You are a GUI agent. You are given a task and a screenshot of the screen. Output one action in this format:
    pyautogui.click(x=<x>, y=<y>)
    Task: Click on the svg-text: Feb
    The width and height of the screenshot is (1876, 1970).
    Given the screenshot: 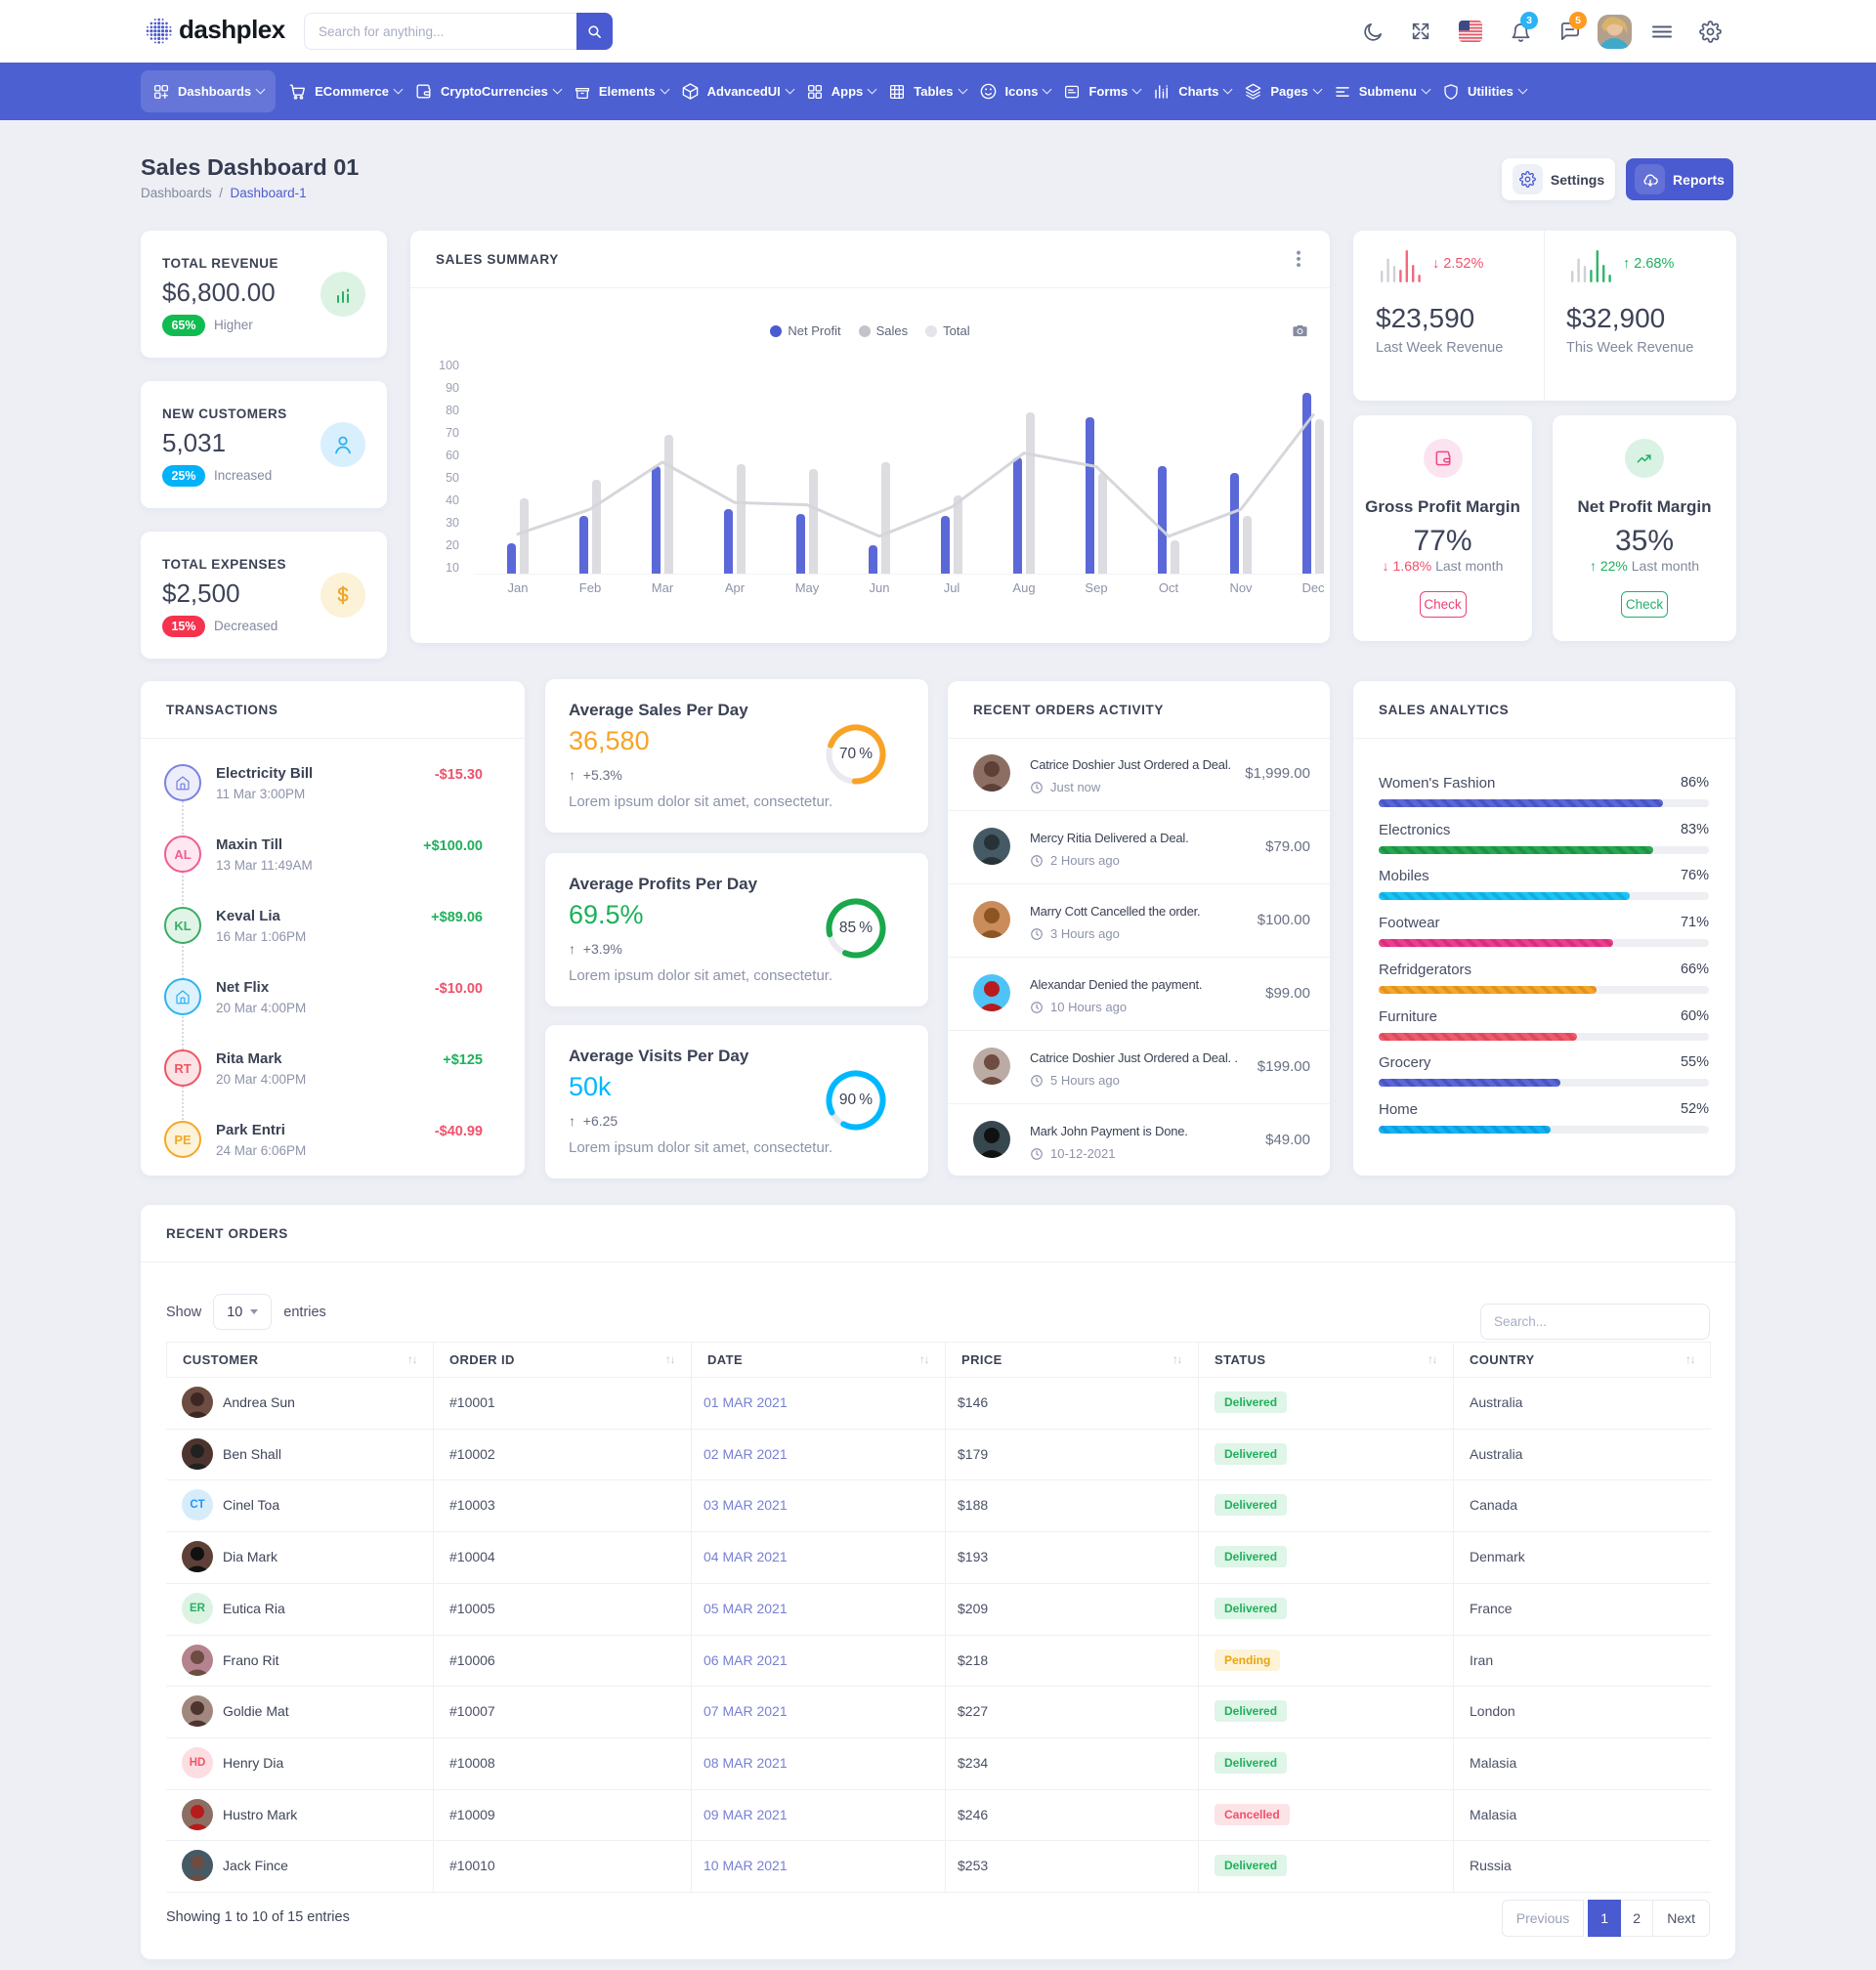 What is the action you would take?
    pyautogui.click(x=590, y=587)
    